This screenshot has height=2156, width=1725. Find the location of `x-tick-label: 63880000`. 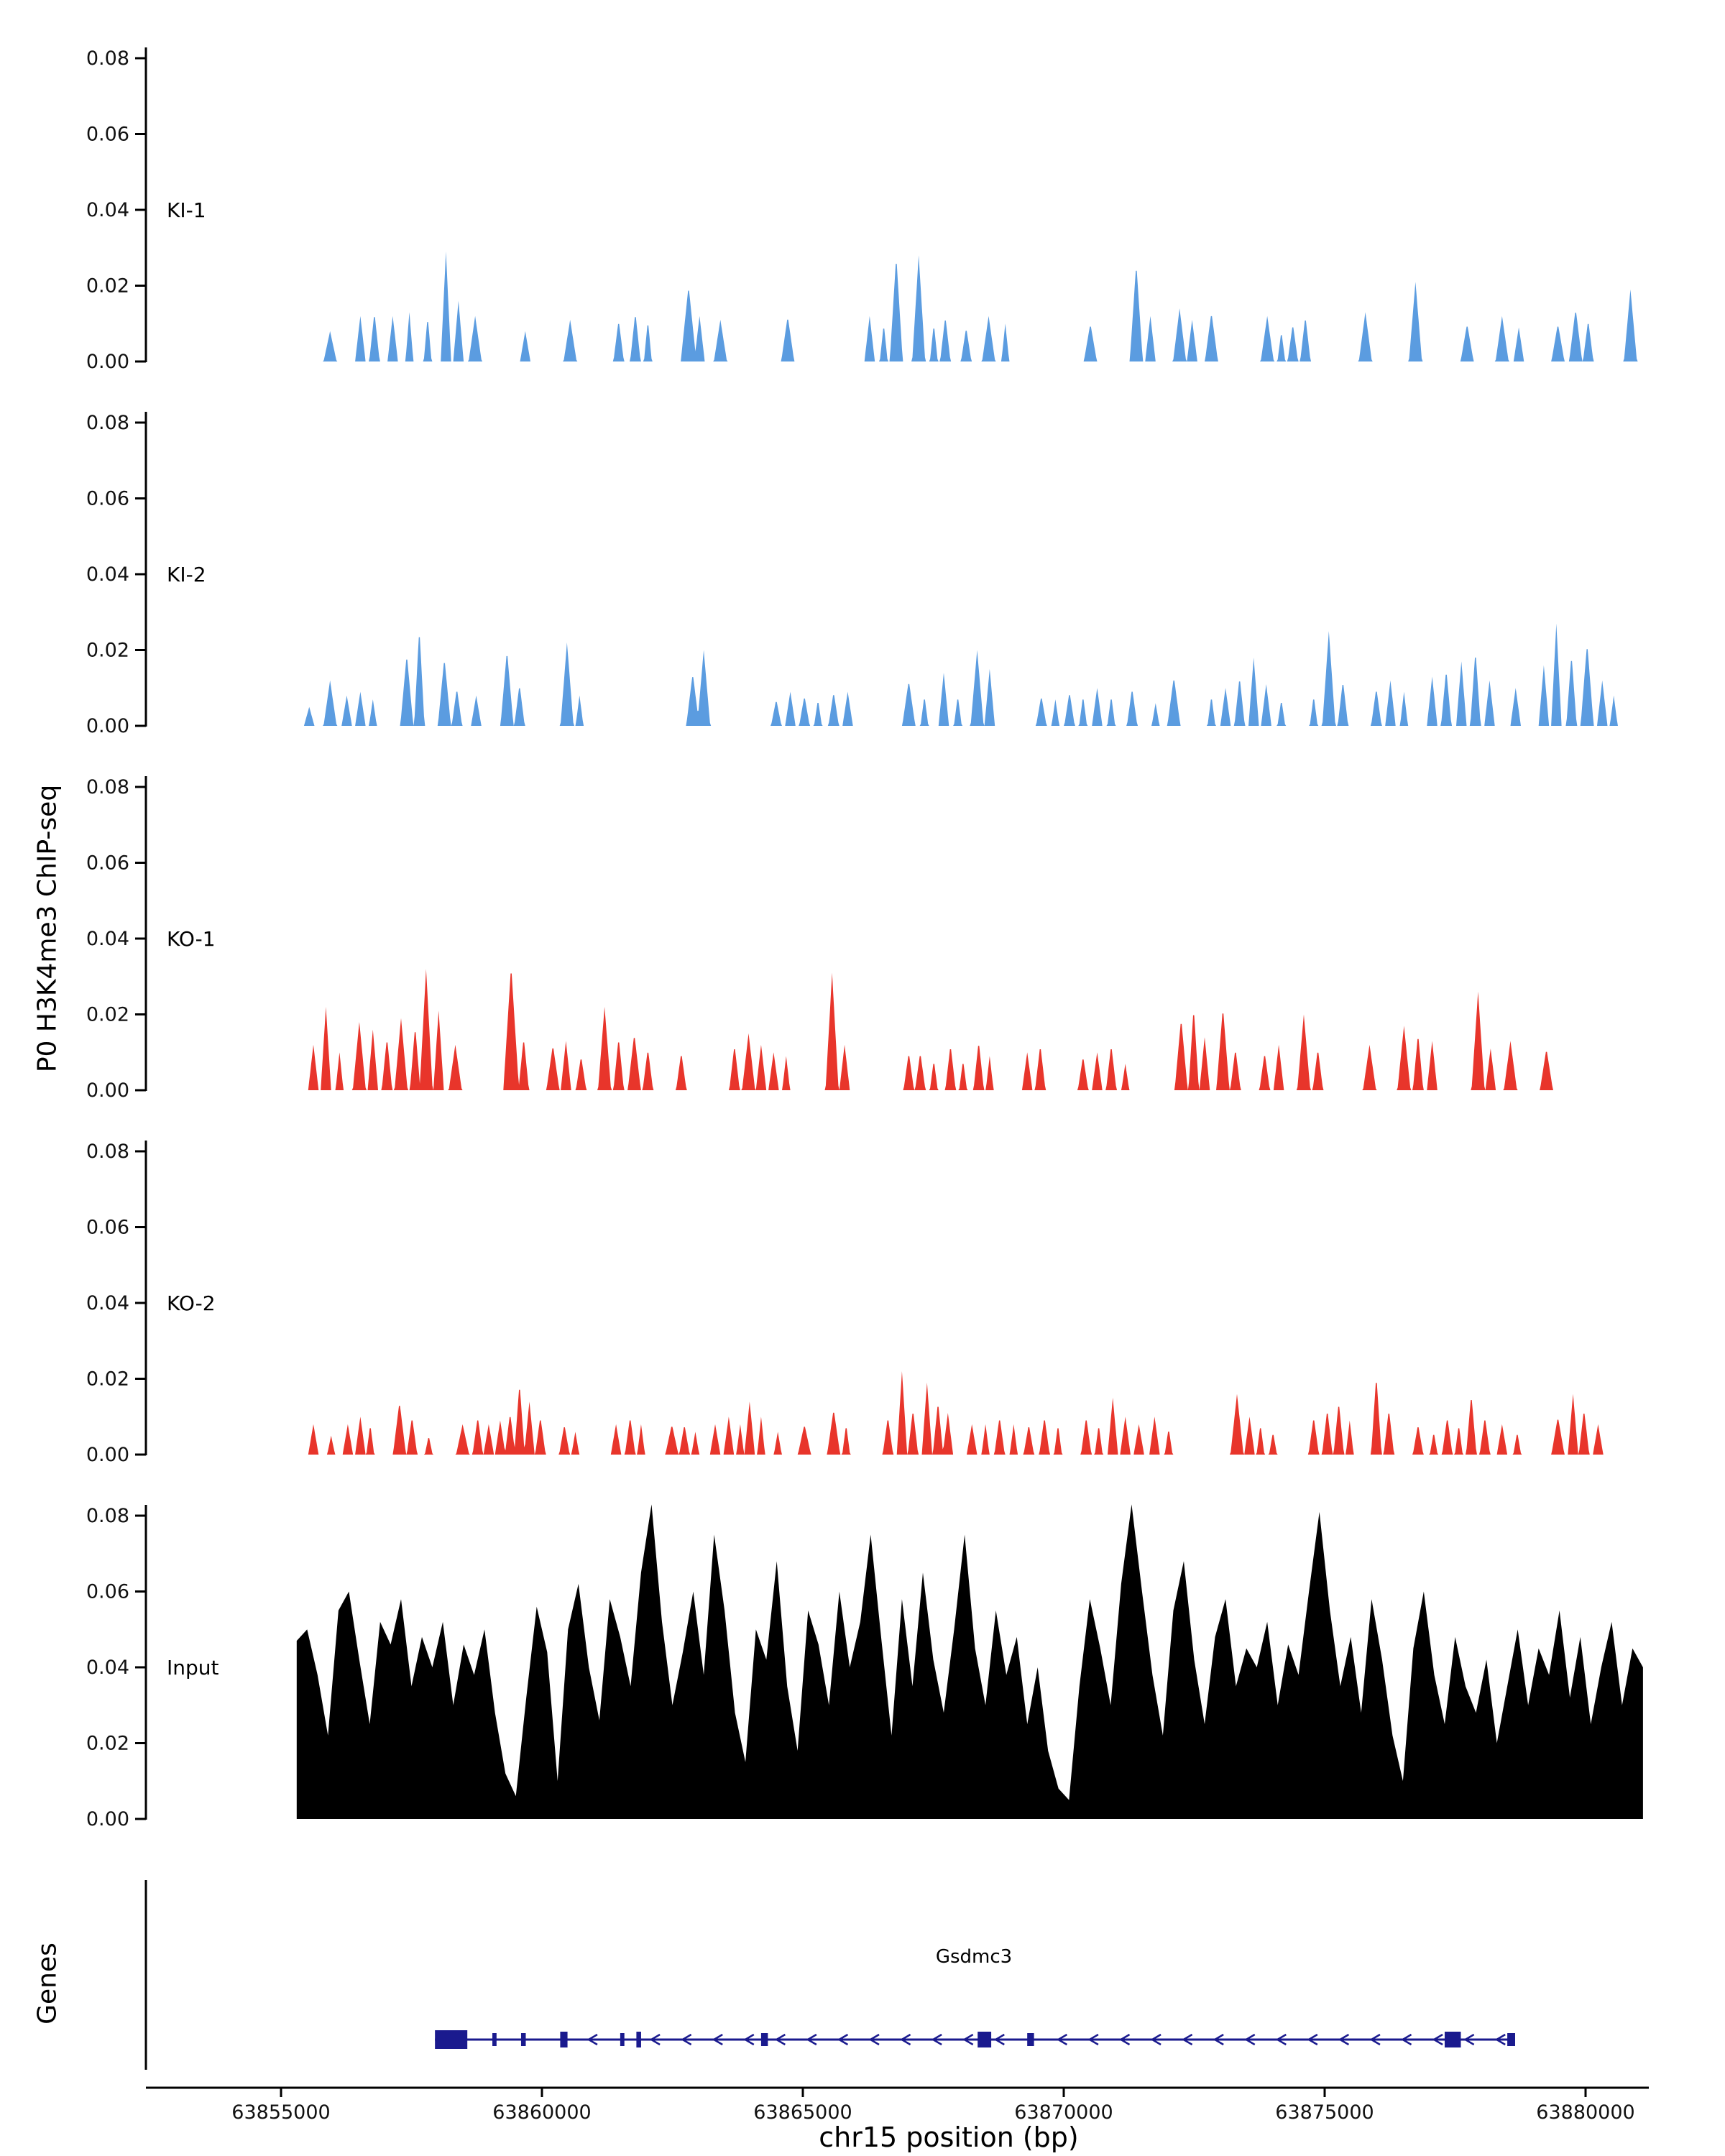

x-tick-label: 63880000 is located at coordinates (1585, 2112).